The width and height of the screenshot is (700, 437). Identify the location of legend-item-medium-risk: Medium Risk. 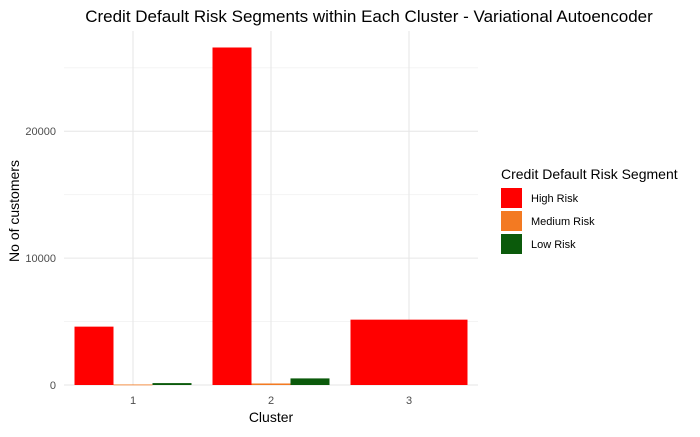
(548, 221).